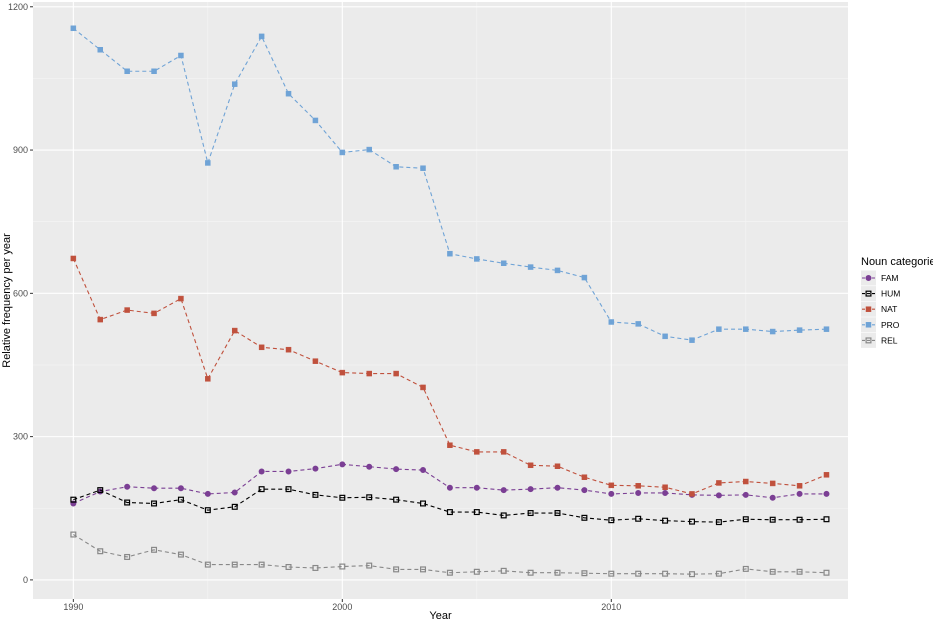 Image resolution: width=933 pixels, height=622 pixels. I want to click on series-hum, so click(450, 506).